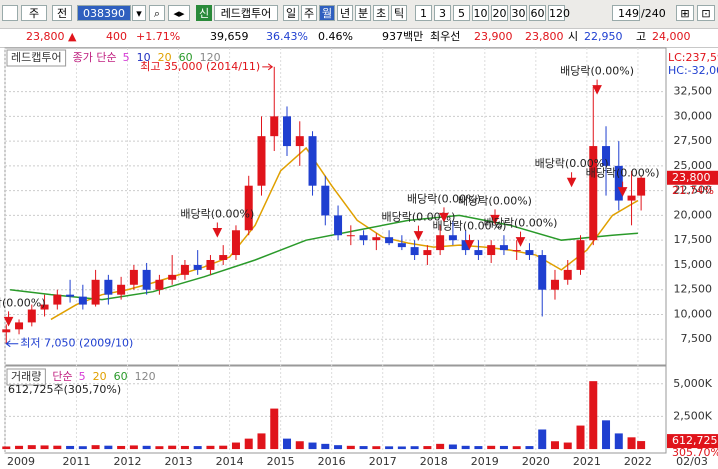  What do you see at coordinates (104, 13) in the screenshot?
I see `code-input: 038390` at bounding box center [104, 13].